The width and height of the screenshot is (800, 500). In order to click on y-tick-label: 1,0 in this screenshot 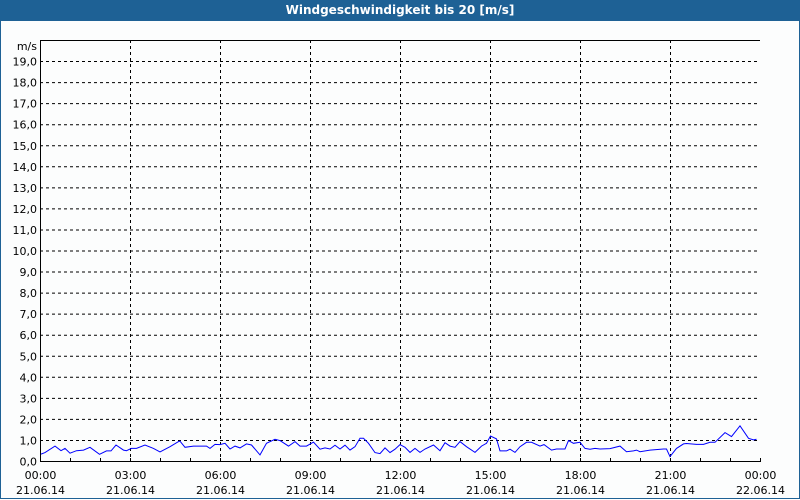, I will do `click(29, 440)`.